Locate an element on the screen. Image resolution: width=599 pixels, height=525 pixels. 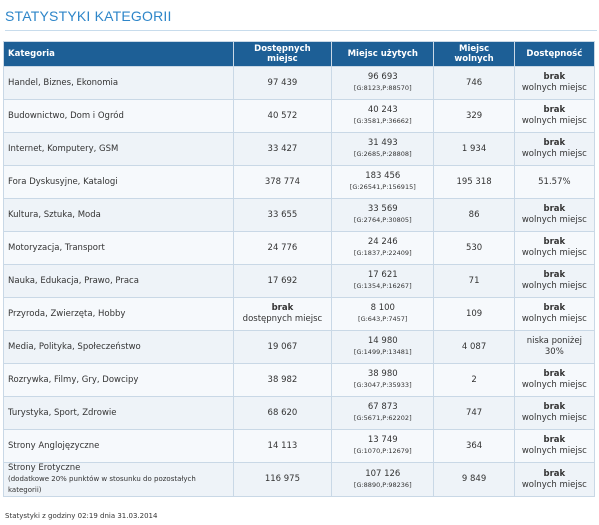
used-cell: 8 100 [G:643,P:7457] is located at coordinates (383, 314).